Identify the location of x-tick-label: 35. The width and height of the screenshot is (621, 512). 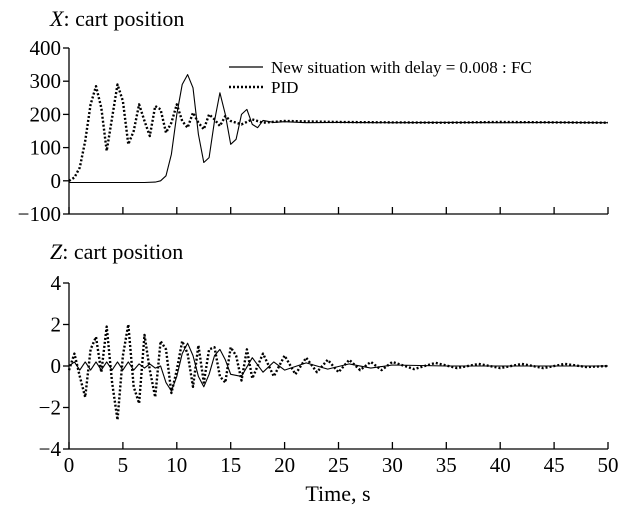
(446, 465).